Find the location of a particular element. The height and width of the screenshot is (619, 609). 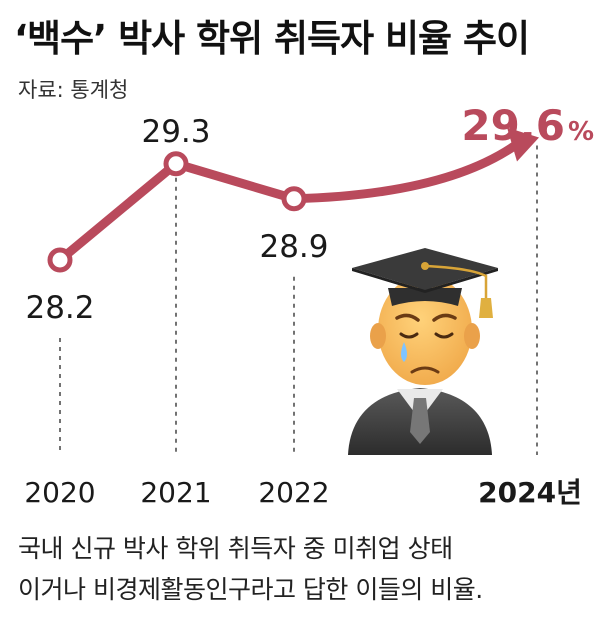

source-label: 자료: 통계청 is located at coordinates (73, 90).